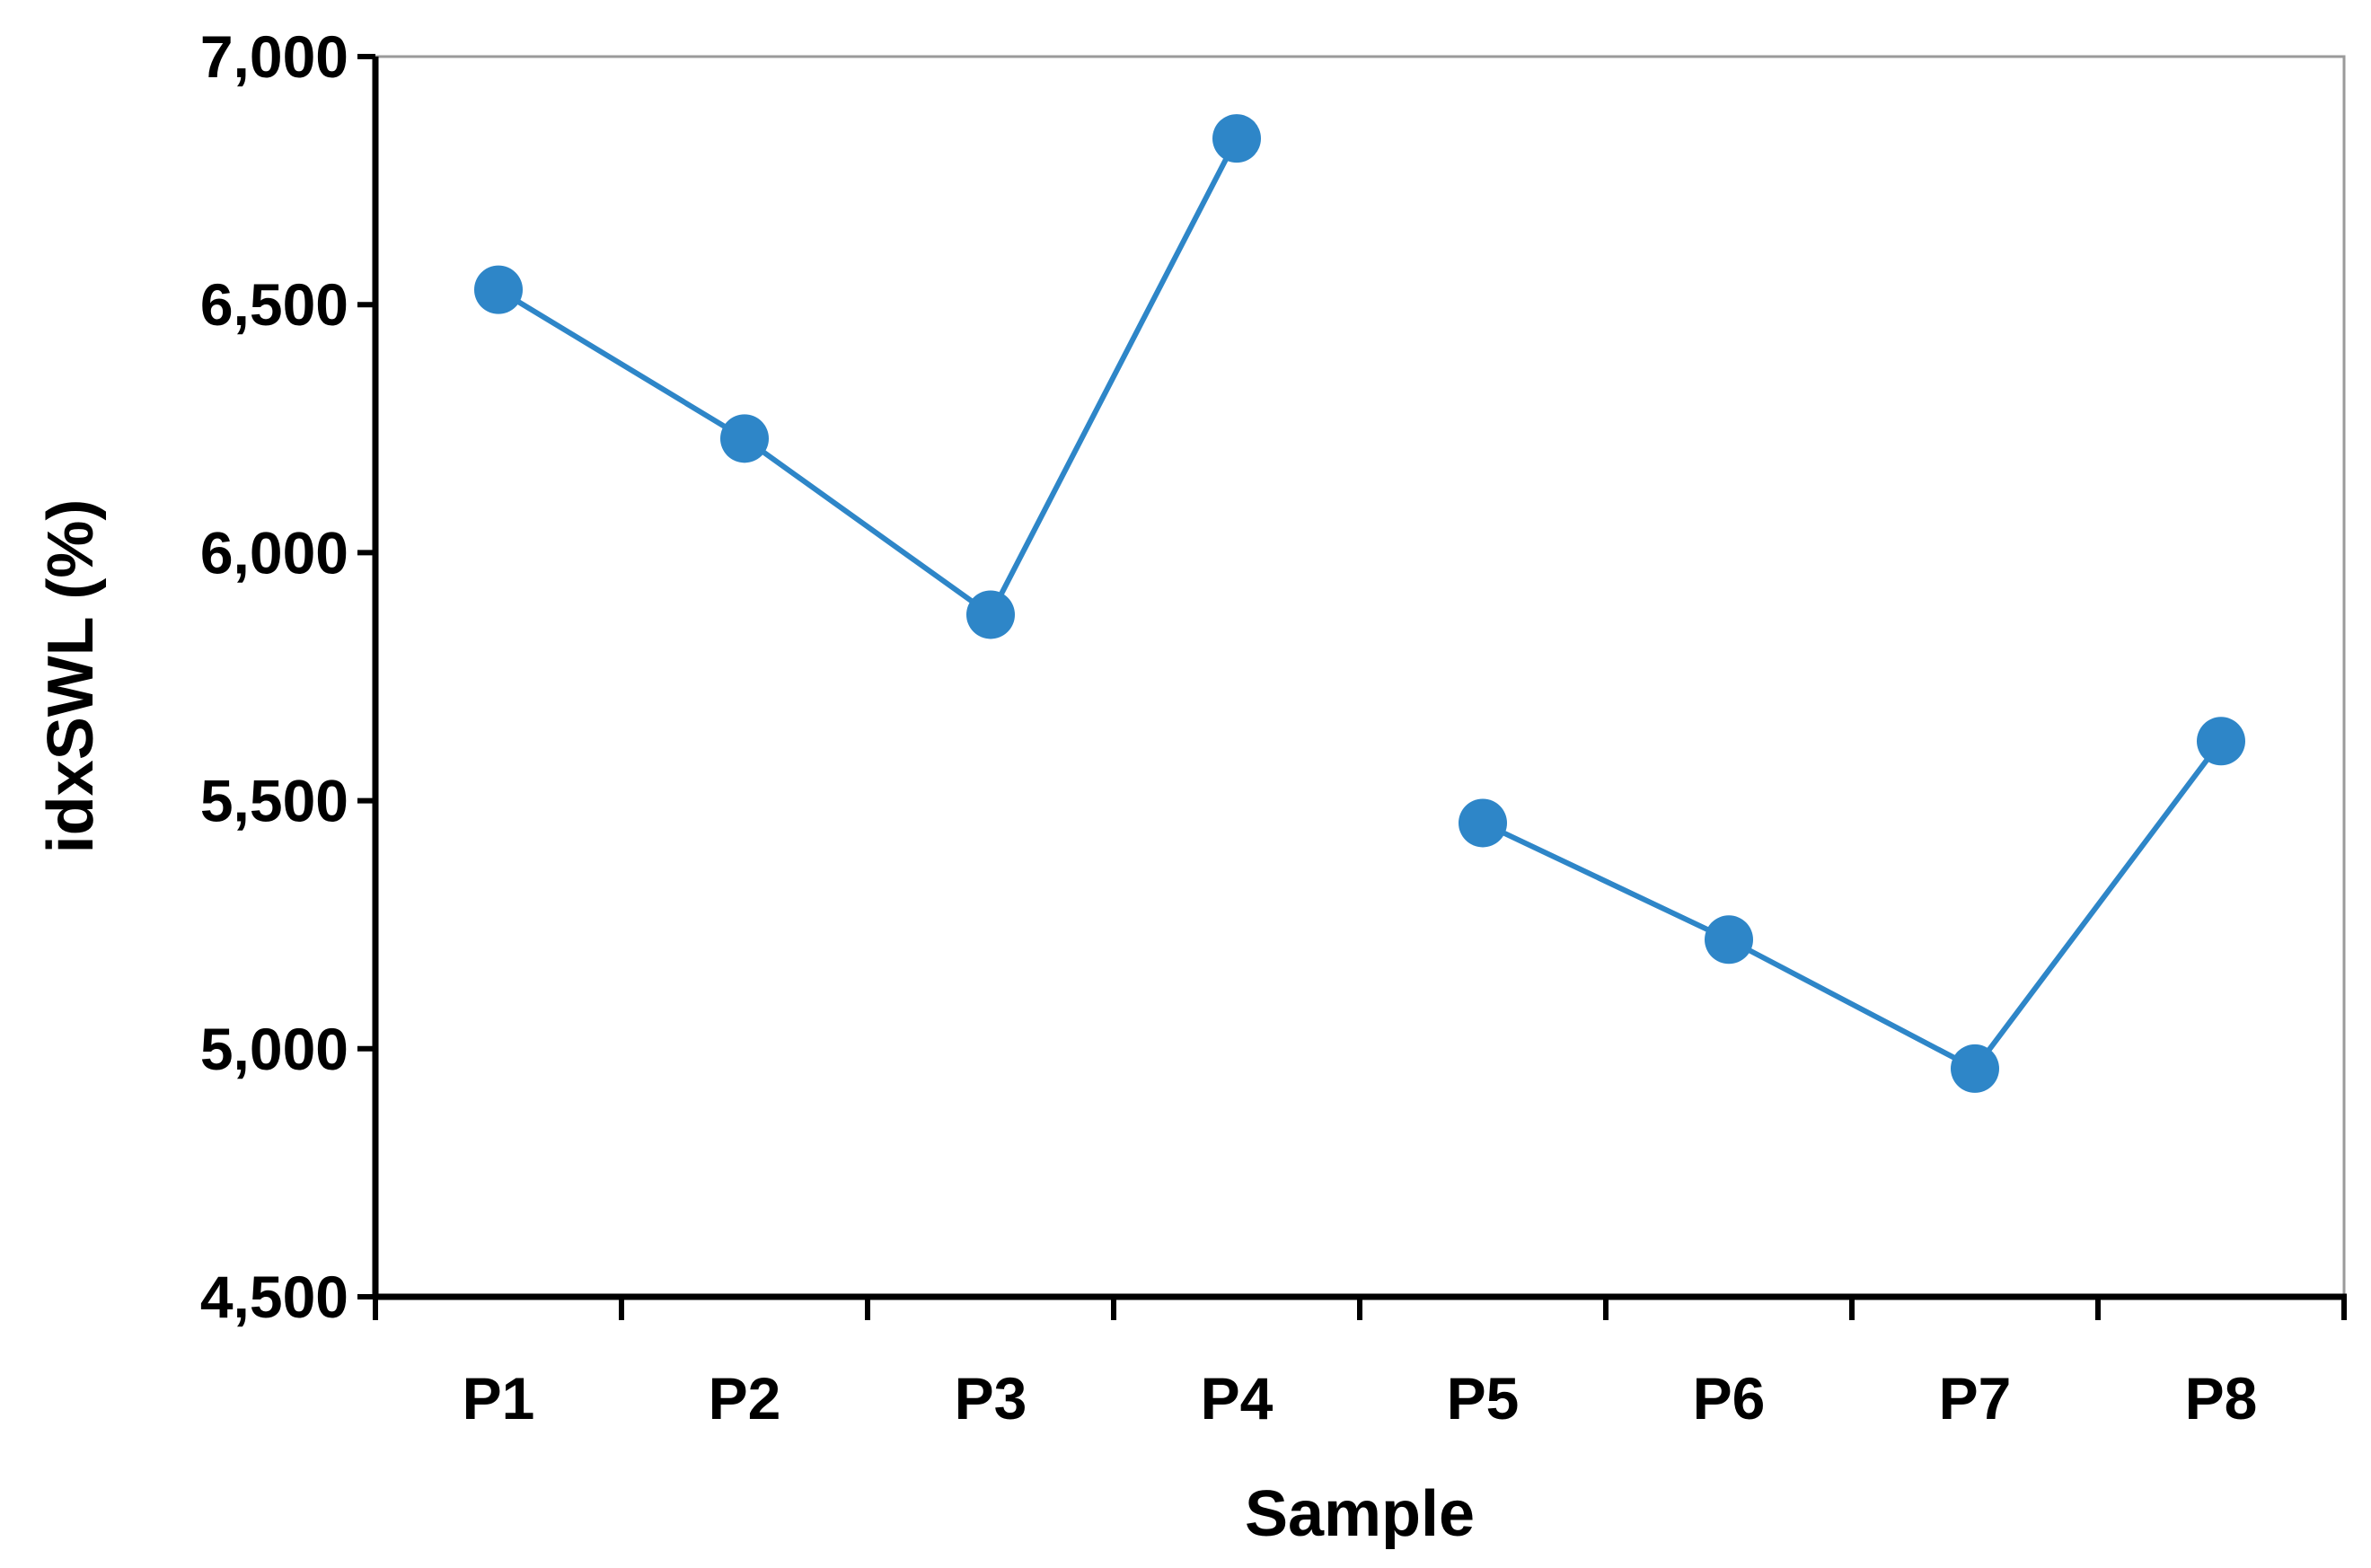 The image size is (2371, 1568). What do you see at coordinates (499, 1398) in the screenshot?
I see `x-tick-label: P1` at bounding box center [499, 1398].